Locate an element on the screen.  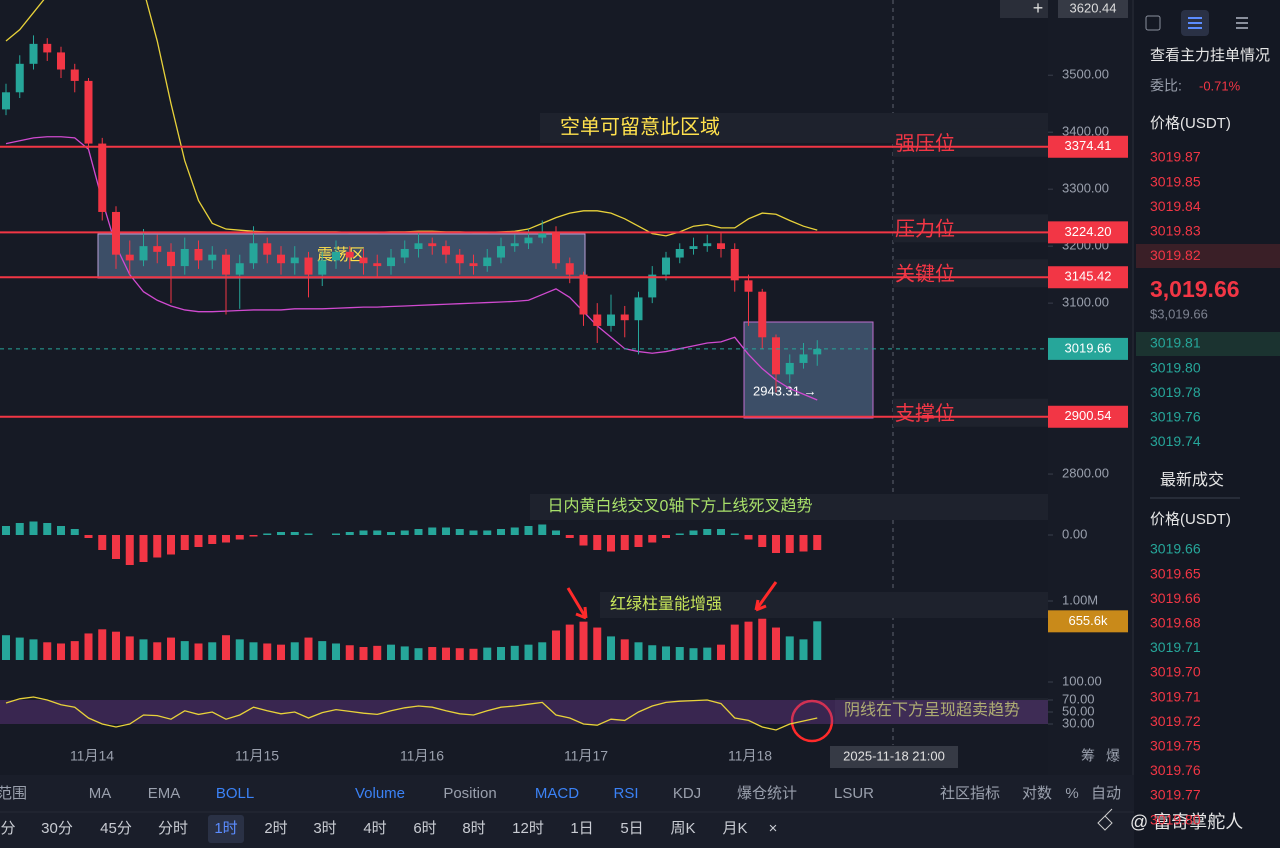
toolbar-button: % is located at coordinates (1071, 793).